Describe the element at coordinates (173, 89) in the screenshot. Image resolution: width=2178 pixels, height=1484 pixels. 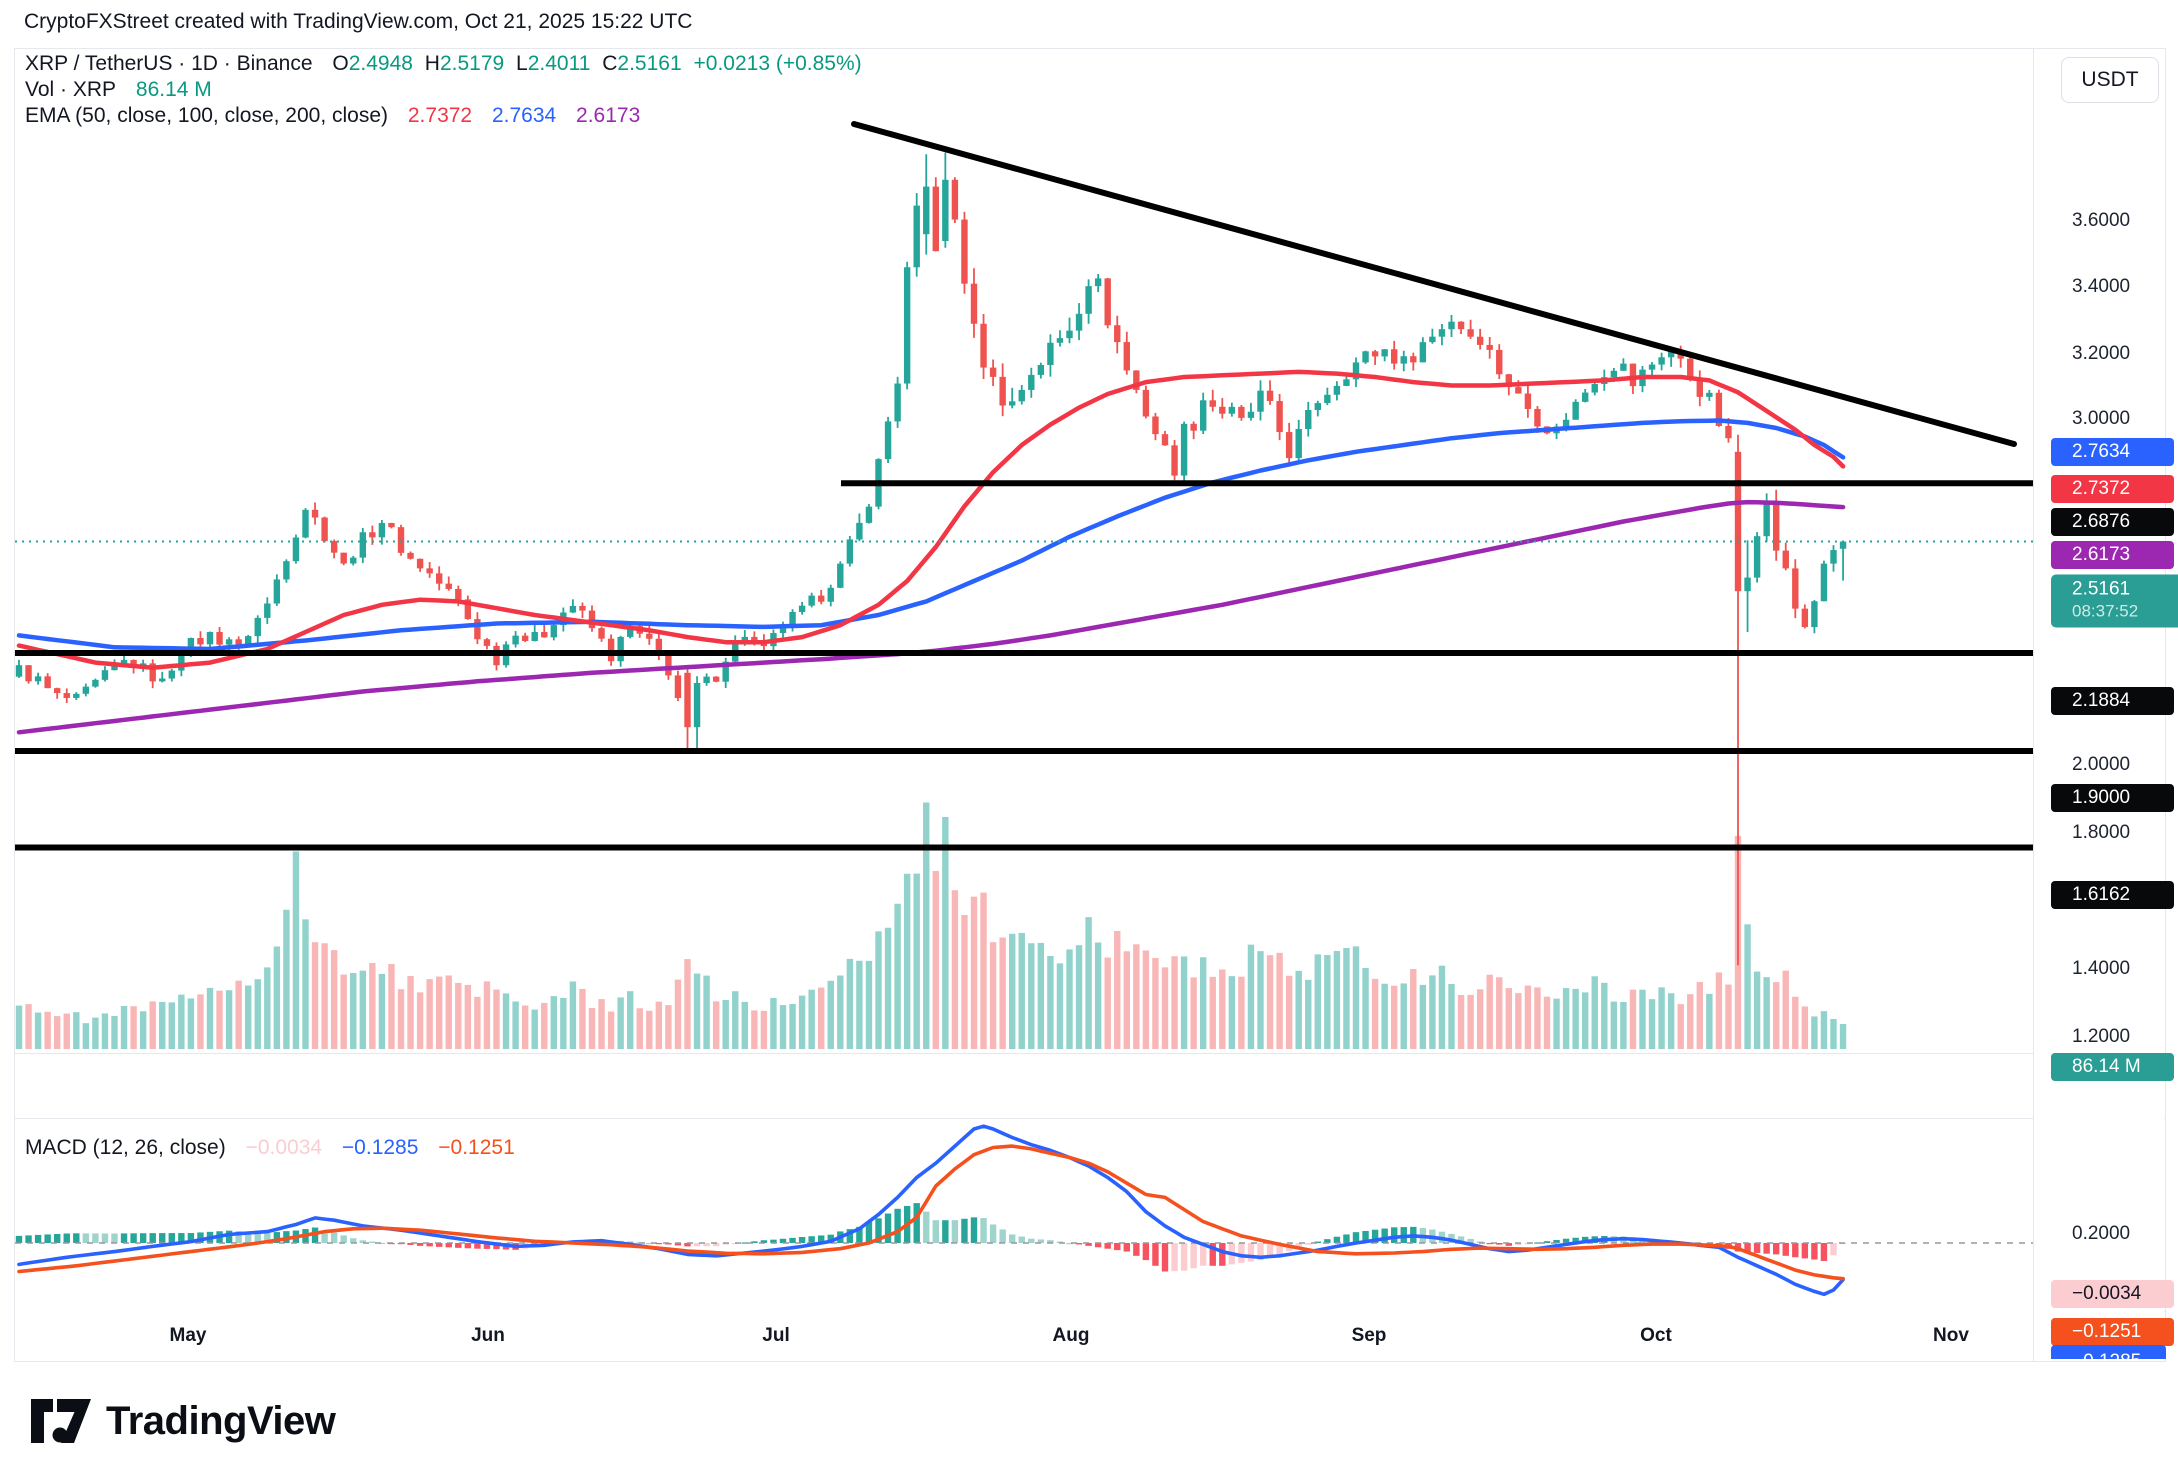
I see `volume-value: 86.14 M` at that location.